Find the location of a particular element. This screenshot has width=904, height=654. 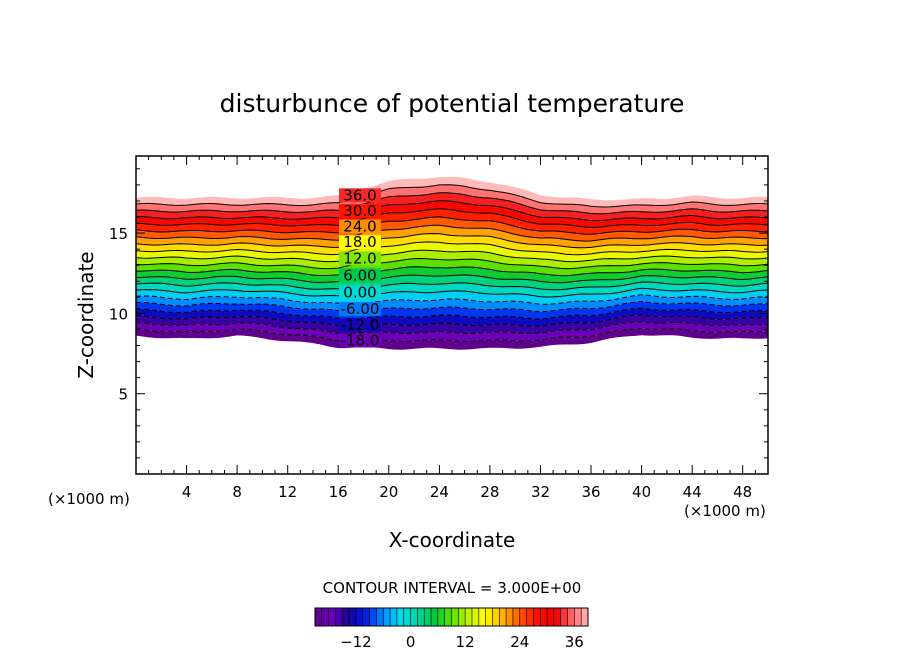

colorbar-tick-label-3: 24 is located at coordinates (519, 642).